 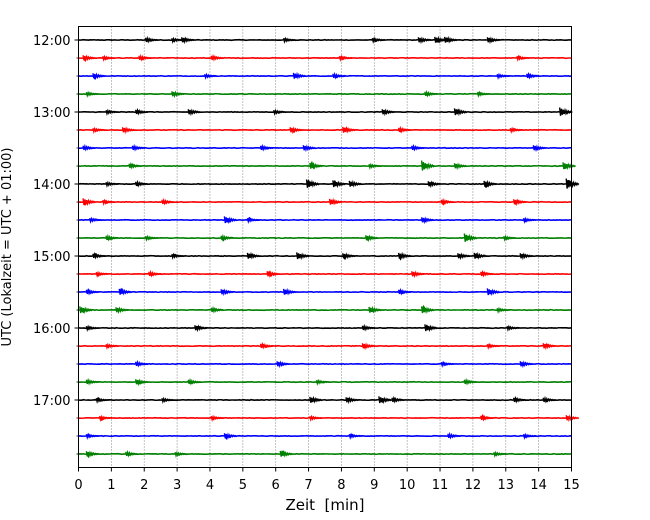 I want to click on x-tick-label: 7, so click(x=308, y=485).